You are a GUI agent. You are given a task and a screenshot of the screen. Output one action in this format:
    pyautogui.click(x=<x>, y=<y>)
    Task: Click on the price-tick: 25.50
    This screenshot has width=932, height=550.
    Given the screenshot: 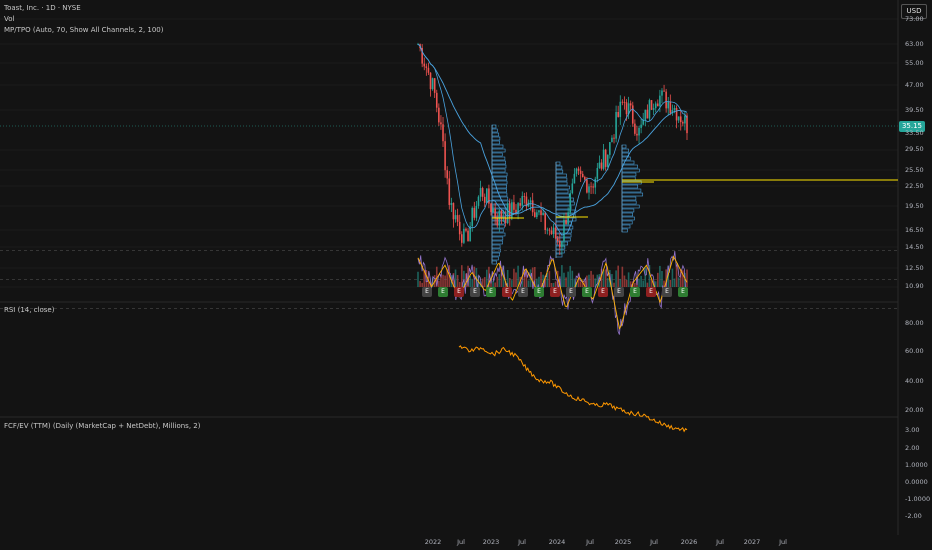 What is the action you would take?
    pyautogui.click(x=914, y=170)
    